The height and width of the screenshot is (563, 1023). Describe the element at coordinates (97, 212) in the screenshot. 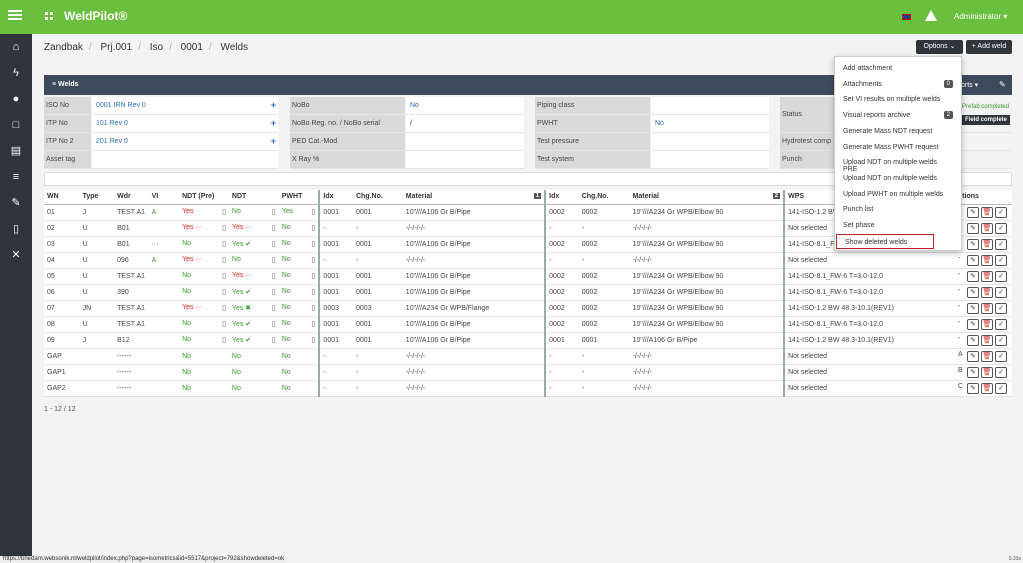

I see `cell-type: J` at that location.